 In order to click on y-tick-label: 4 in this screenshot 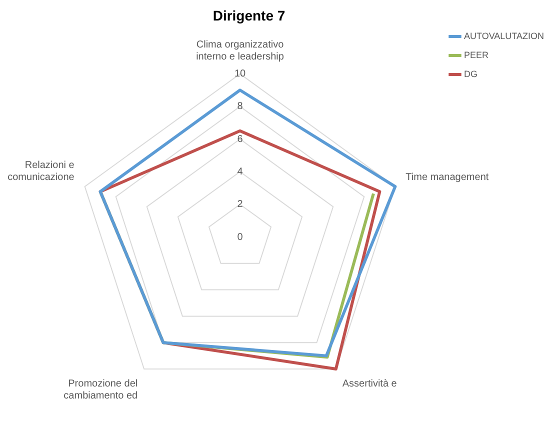, I will do `click(240, 172)`.